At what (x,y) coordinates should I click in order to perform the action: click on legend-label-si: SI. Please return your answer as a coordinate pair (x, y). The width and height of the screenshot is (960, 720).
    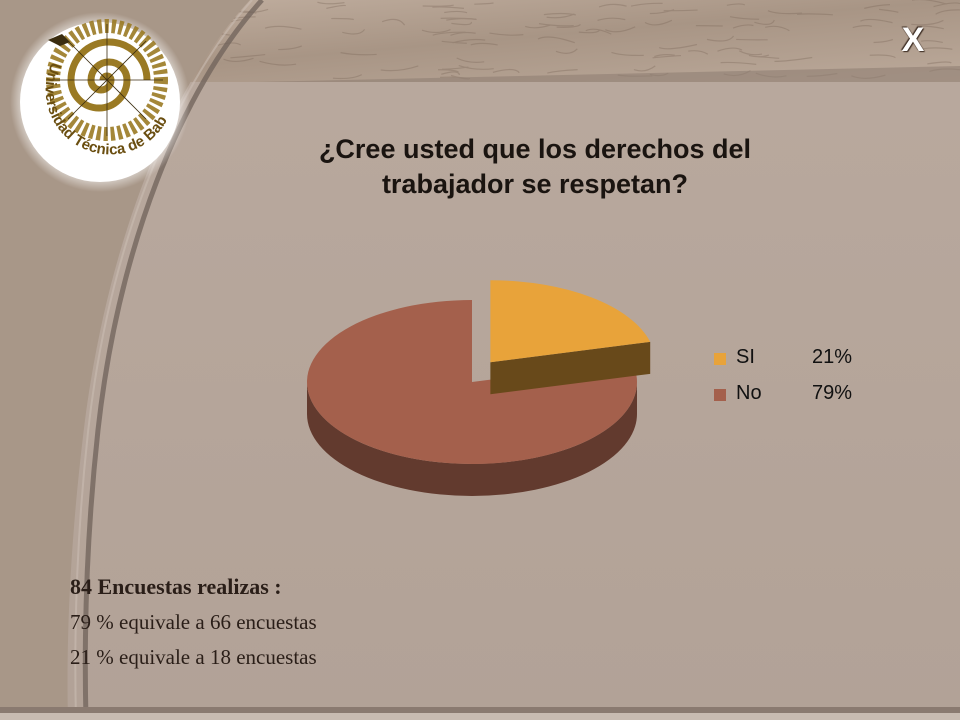
    Looking at the image, I should click on (745, 357).